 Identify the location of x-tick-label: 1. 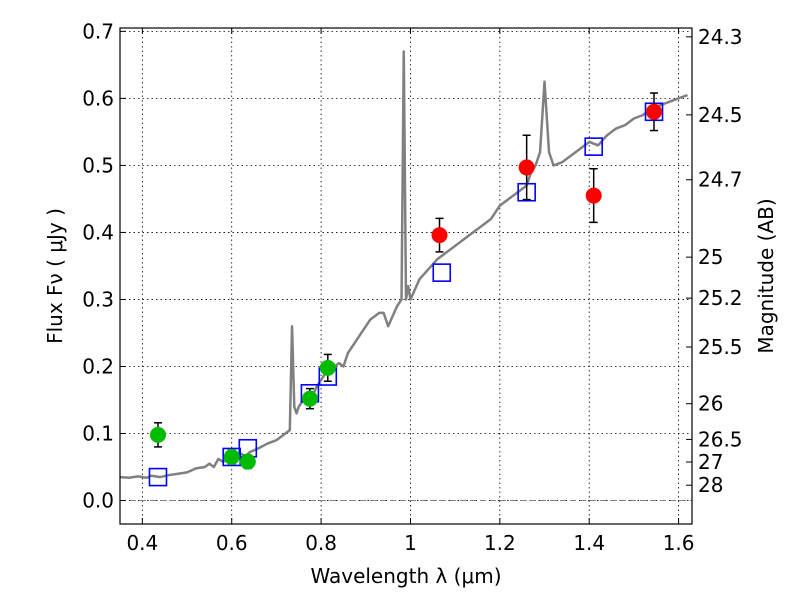
(410, 543).